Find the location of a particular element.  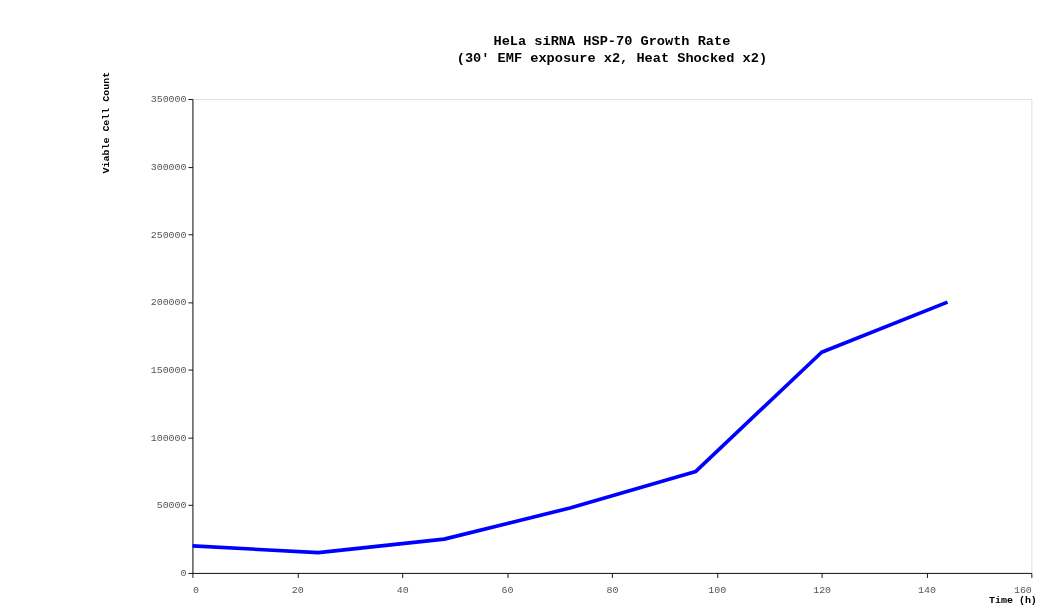

x-tick-label: 120 is located at coordinates (822, 591).